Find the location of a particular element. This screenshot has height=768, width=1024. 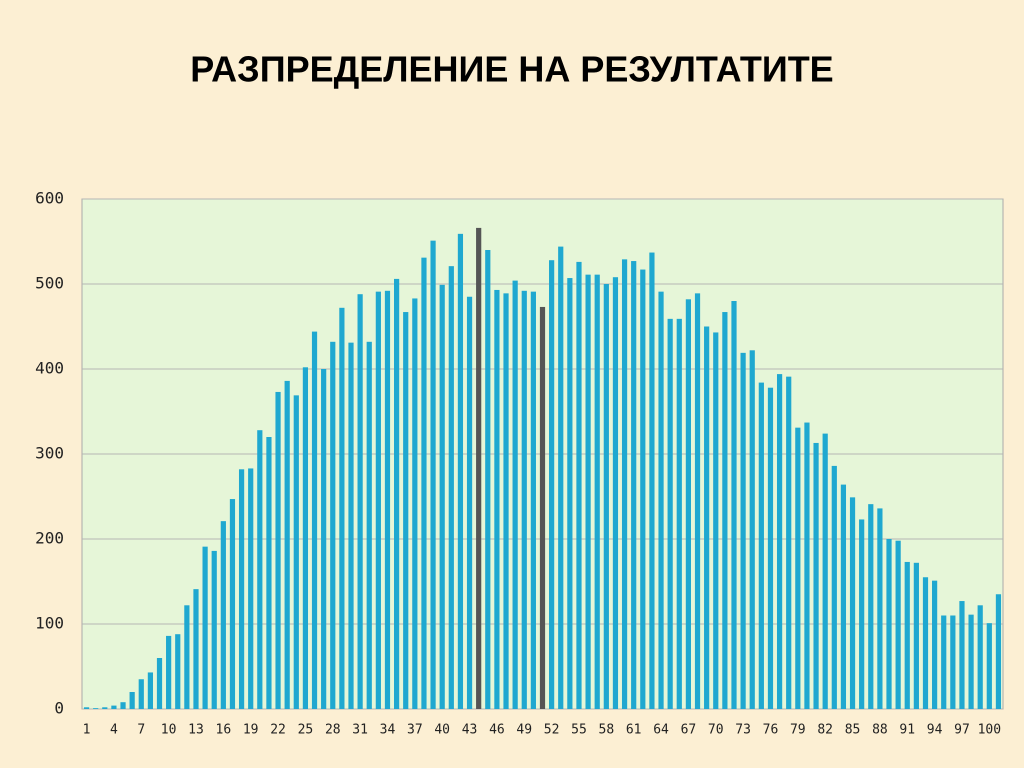

x-tick-label: 16 is located at coordinates (224, 730).